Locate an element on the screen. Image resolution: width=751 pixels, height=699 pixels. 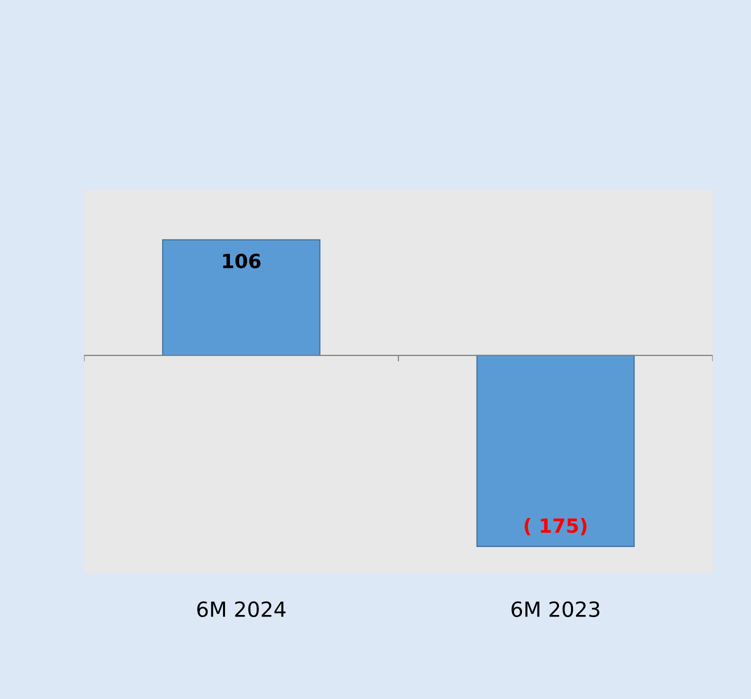
x-tick-label: 6M 2024 is located at coordinates (241, 609).